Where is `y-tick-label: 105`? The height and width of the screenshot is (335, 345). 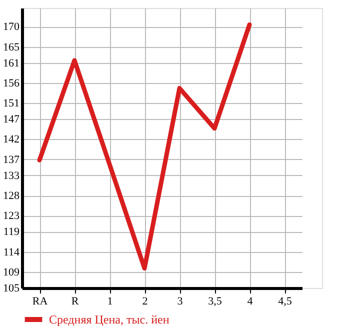
y-tick-label: 105 is located at coordinates (11, 288).